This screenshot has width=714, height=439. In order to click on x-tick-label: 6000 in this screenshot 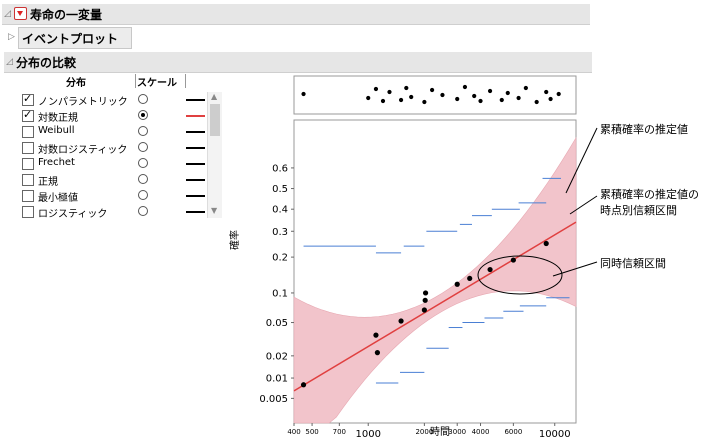, I will do `click(513, 432)`.